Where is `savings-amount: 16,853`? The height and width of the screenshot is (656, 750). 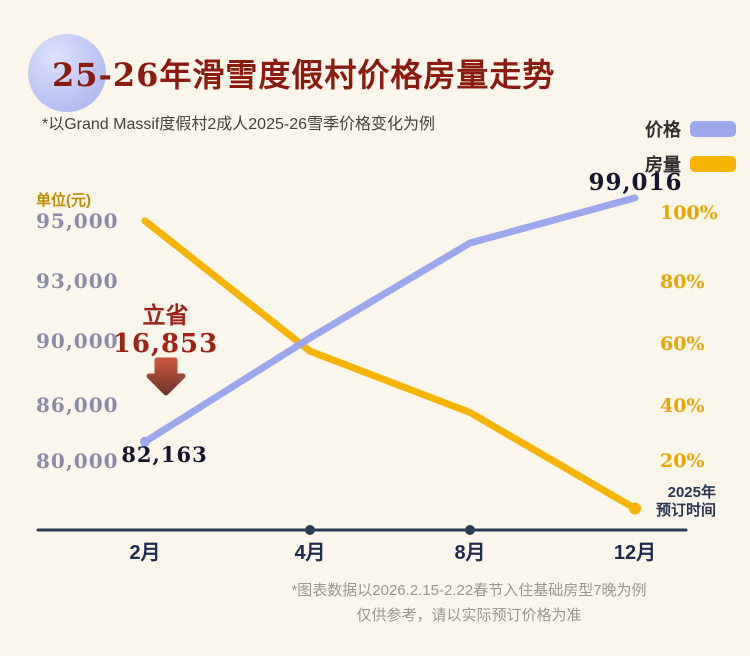 savings-amount: 16,853 is located at coordinates (165, 344).